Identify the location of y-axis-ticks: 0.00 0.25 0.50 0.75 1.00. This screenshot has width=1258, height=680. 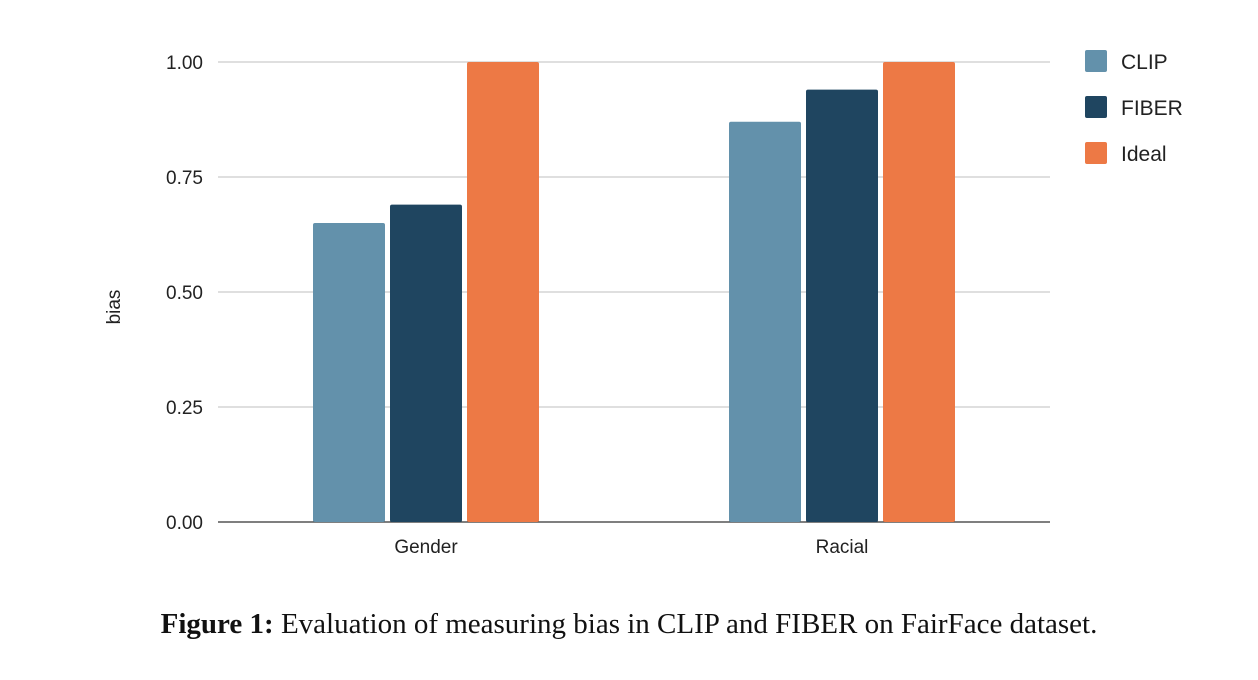
(184, 293).